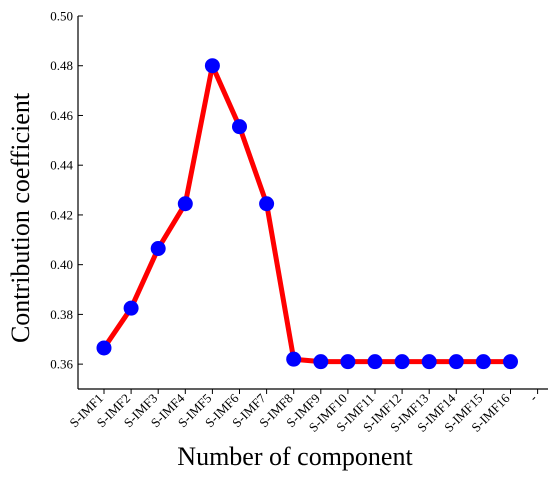  Describe the element at coordinates (61, 364) in the screenshot. I see `y-tick-label: 0.36` at that location.